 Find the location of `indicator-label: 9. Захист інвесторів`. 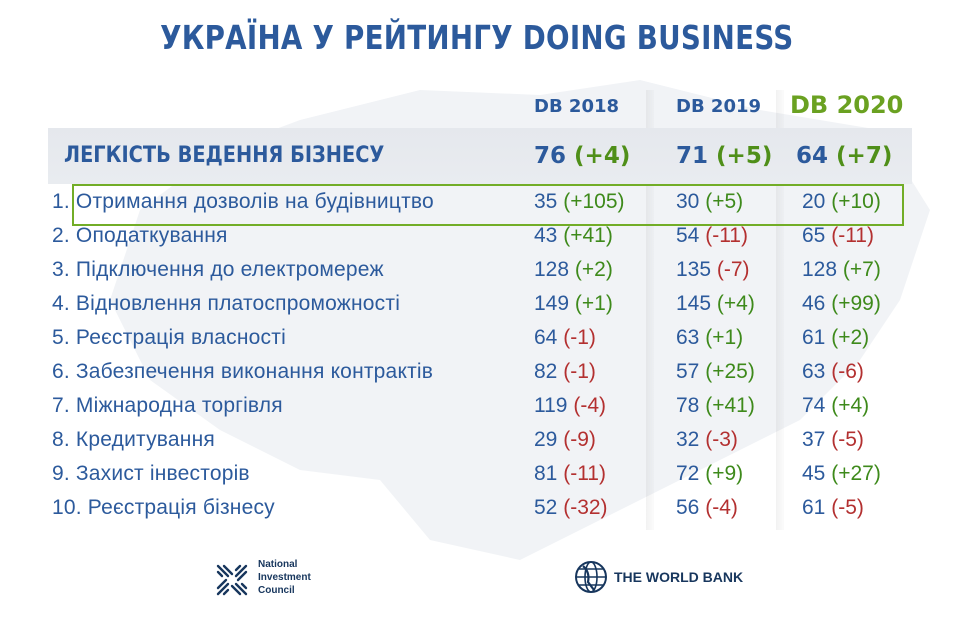

indicator-label: 9. Захист інвесторів is located at coordinates (151, 474).